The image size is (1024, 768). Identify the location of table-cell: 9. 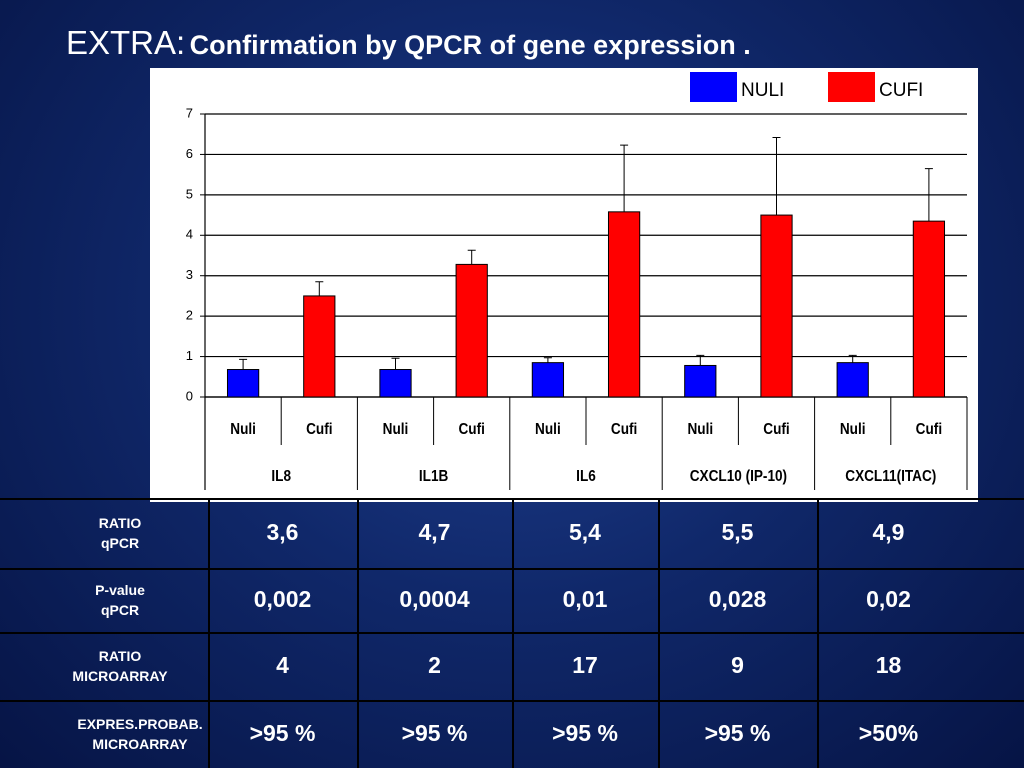
(737, 665).